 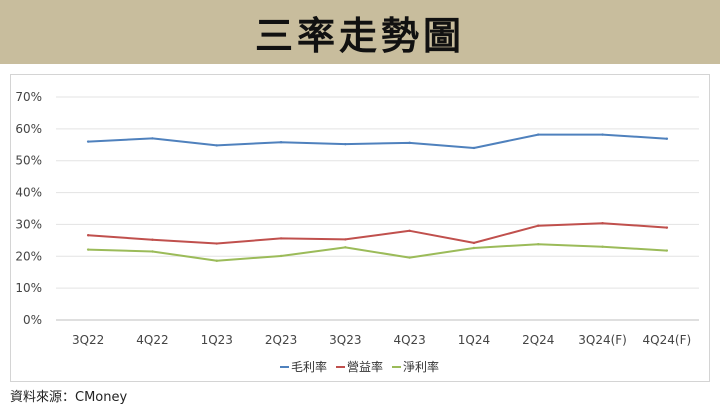 I want to click on x-tick-label: 1Q23, so click(x=217, y=340).